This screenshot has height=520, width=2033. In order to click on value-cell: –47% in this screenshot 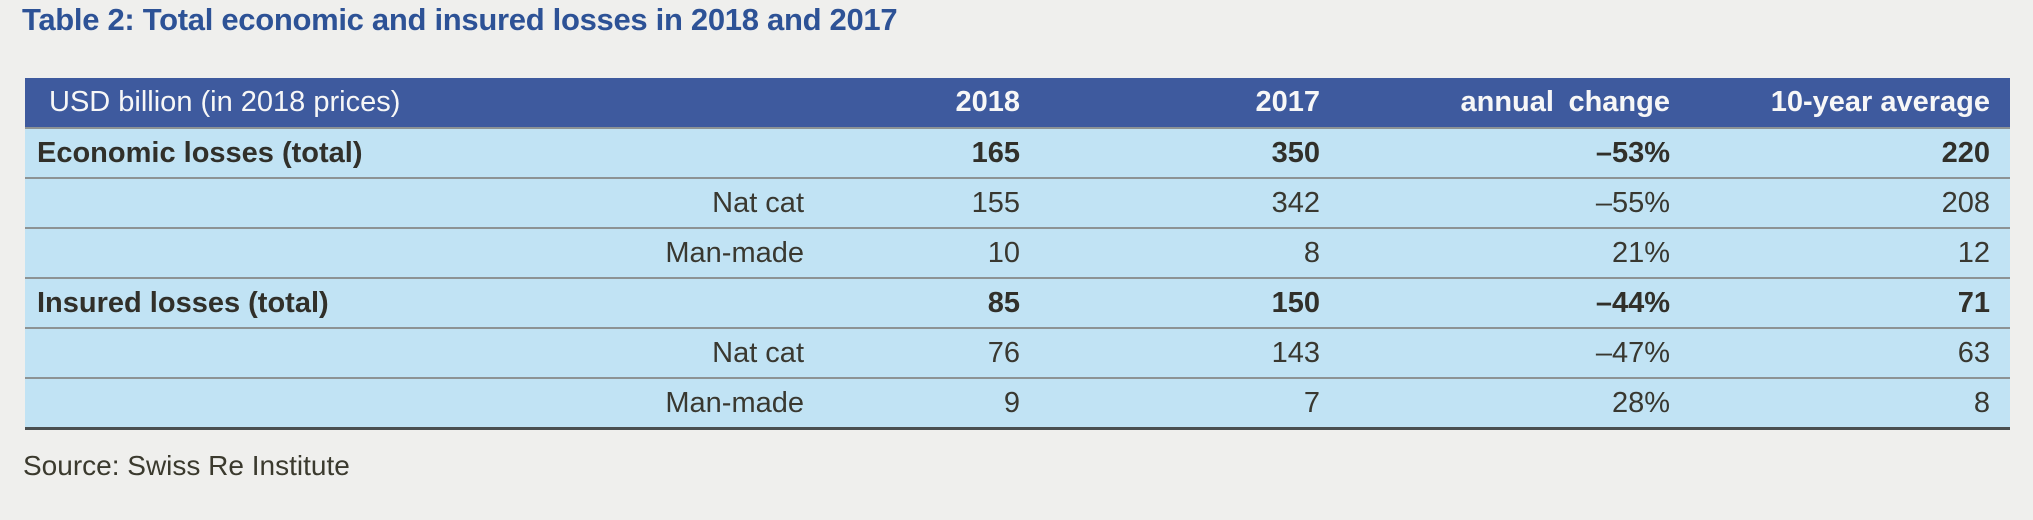, I will do `click(1515, 353)`.